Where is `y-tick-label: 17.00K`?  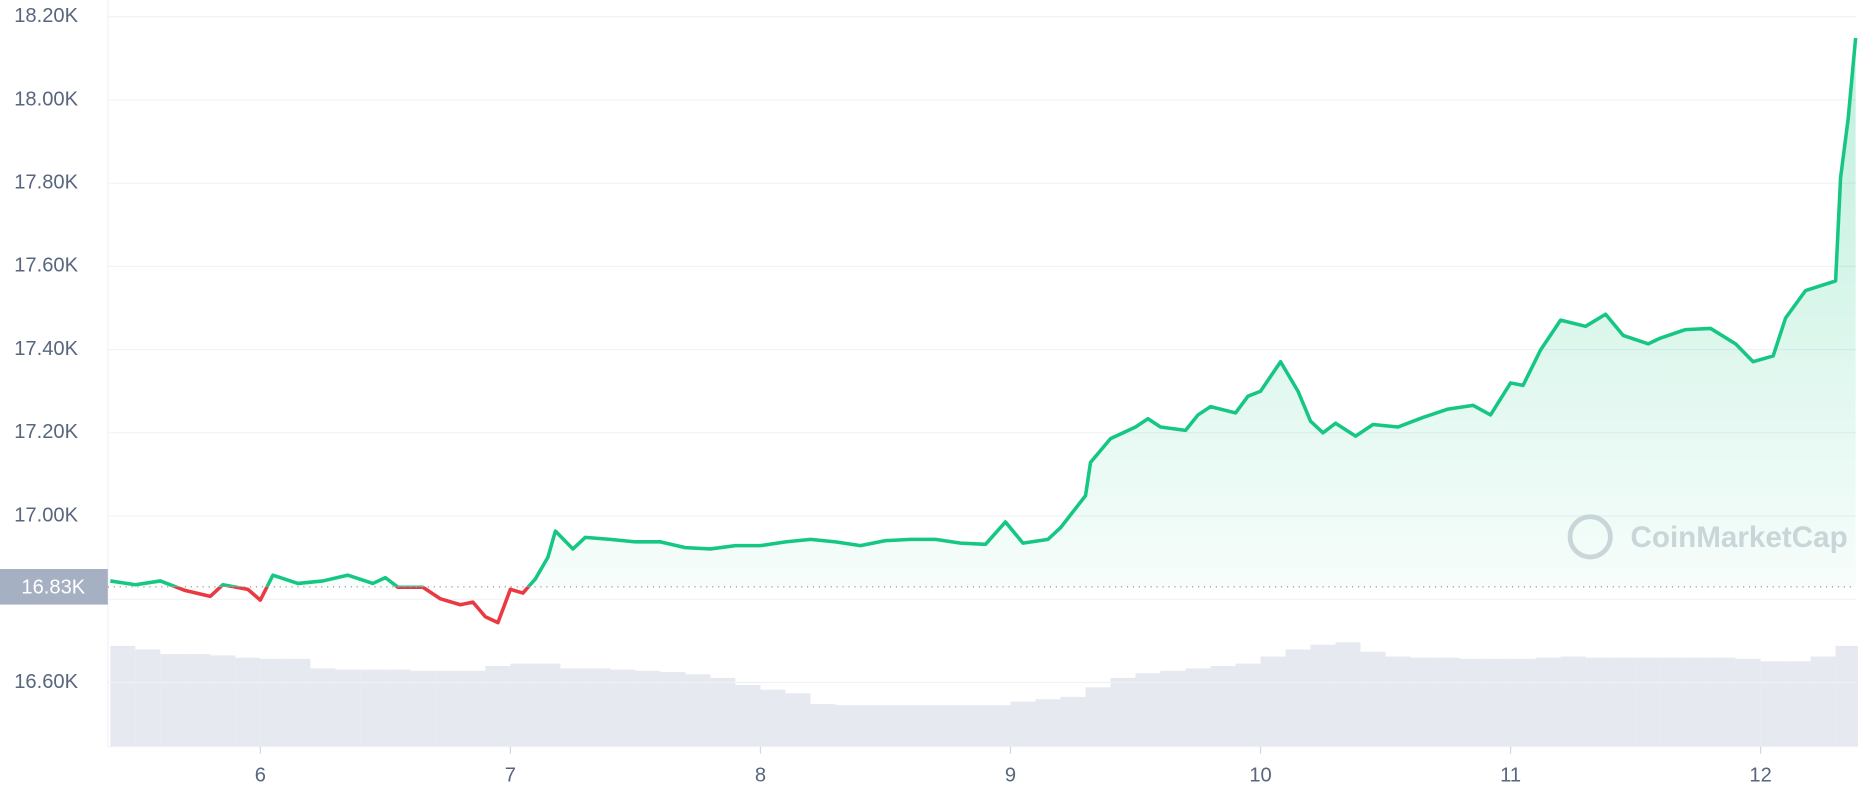
y-tick-label: 17.00K is located at coordinates (46, 515).